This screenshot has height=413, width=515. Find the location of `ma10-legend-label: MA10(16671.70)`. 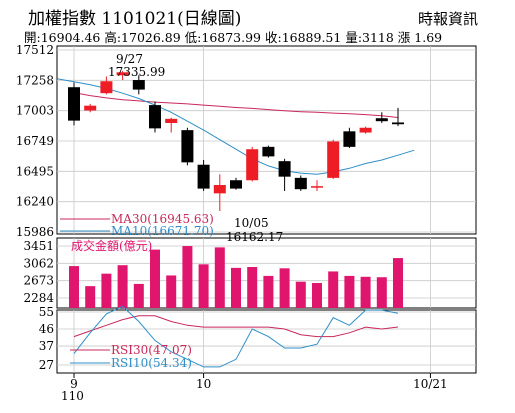

ma10-legend-label: MA10(16671.70) is located at coordinates (162, 231).